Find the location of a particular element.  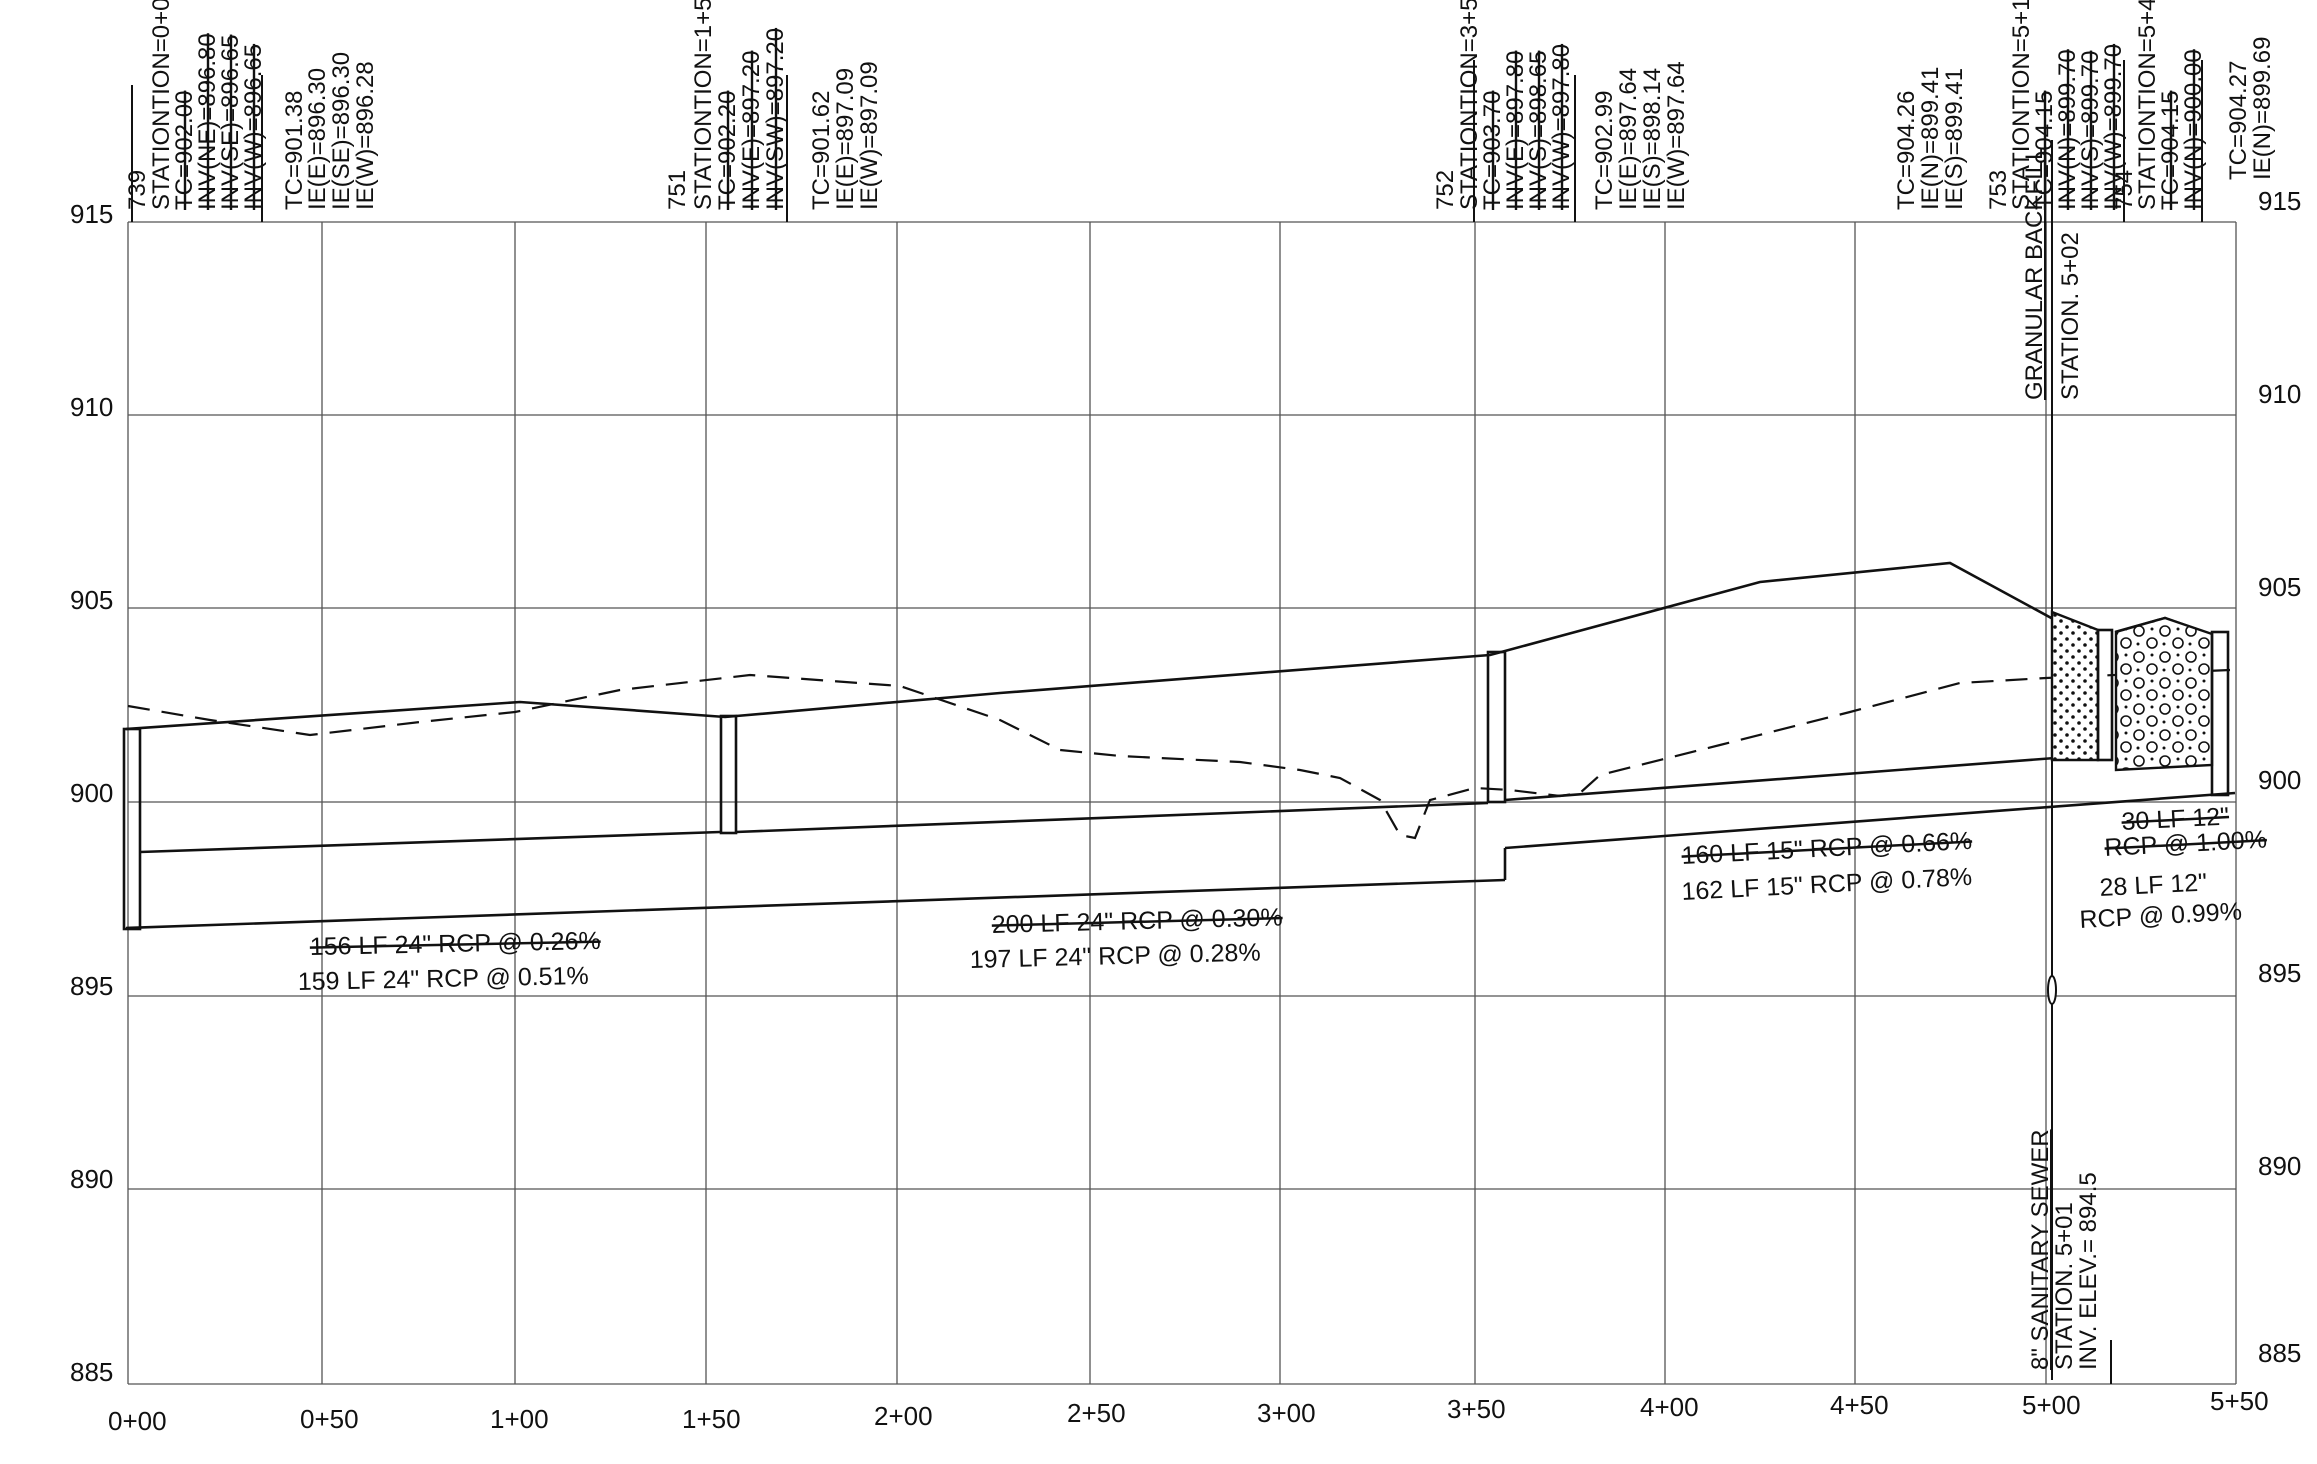

proposed-grade-line is located at coordinates (1108, 646).